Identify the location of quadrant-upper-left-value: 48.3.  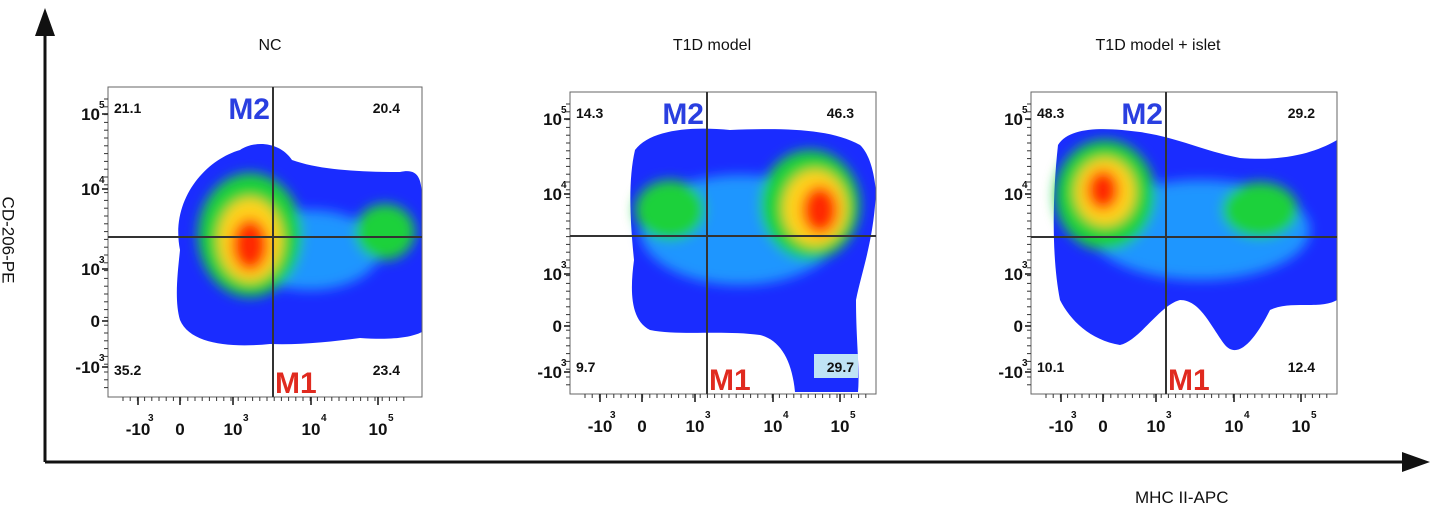
(1050, 113).